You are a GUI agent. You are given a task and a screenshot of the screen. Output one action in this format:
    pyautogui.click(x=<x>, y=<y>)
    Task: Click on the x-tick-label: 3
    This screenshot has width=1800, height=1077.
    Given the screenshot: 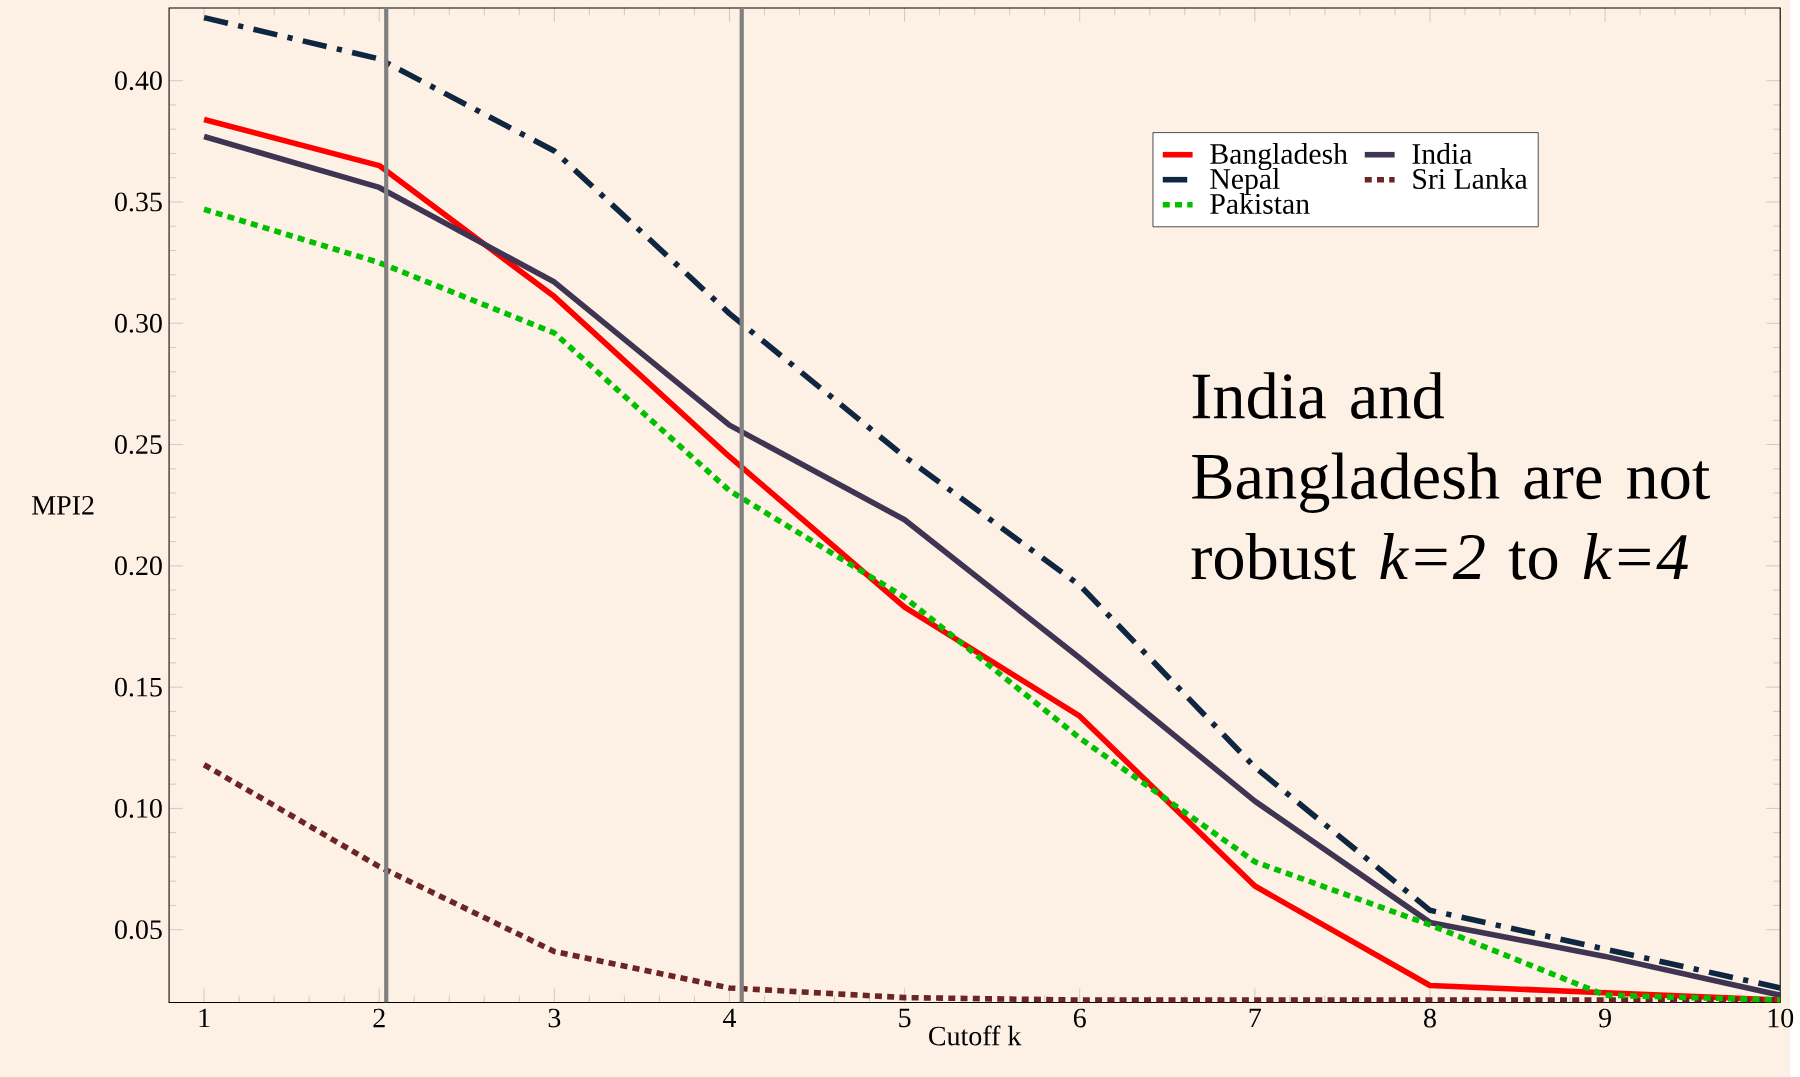 What is the action you would take?
    pyautogui.click(x=554, y=1018)
    